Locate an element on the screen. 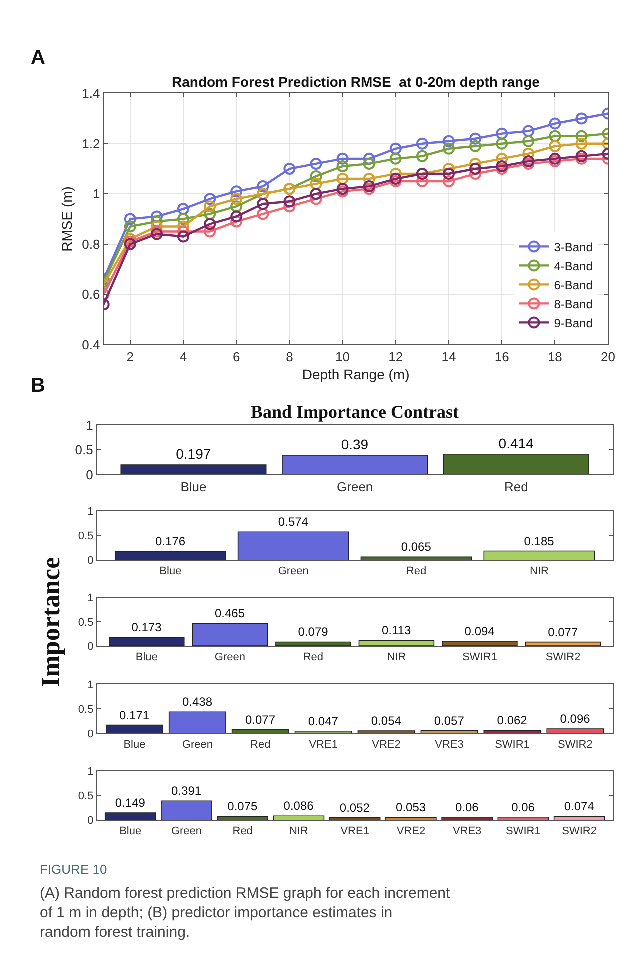  x-tick-label: 4 is located at coordinates (184, 356).